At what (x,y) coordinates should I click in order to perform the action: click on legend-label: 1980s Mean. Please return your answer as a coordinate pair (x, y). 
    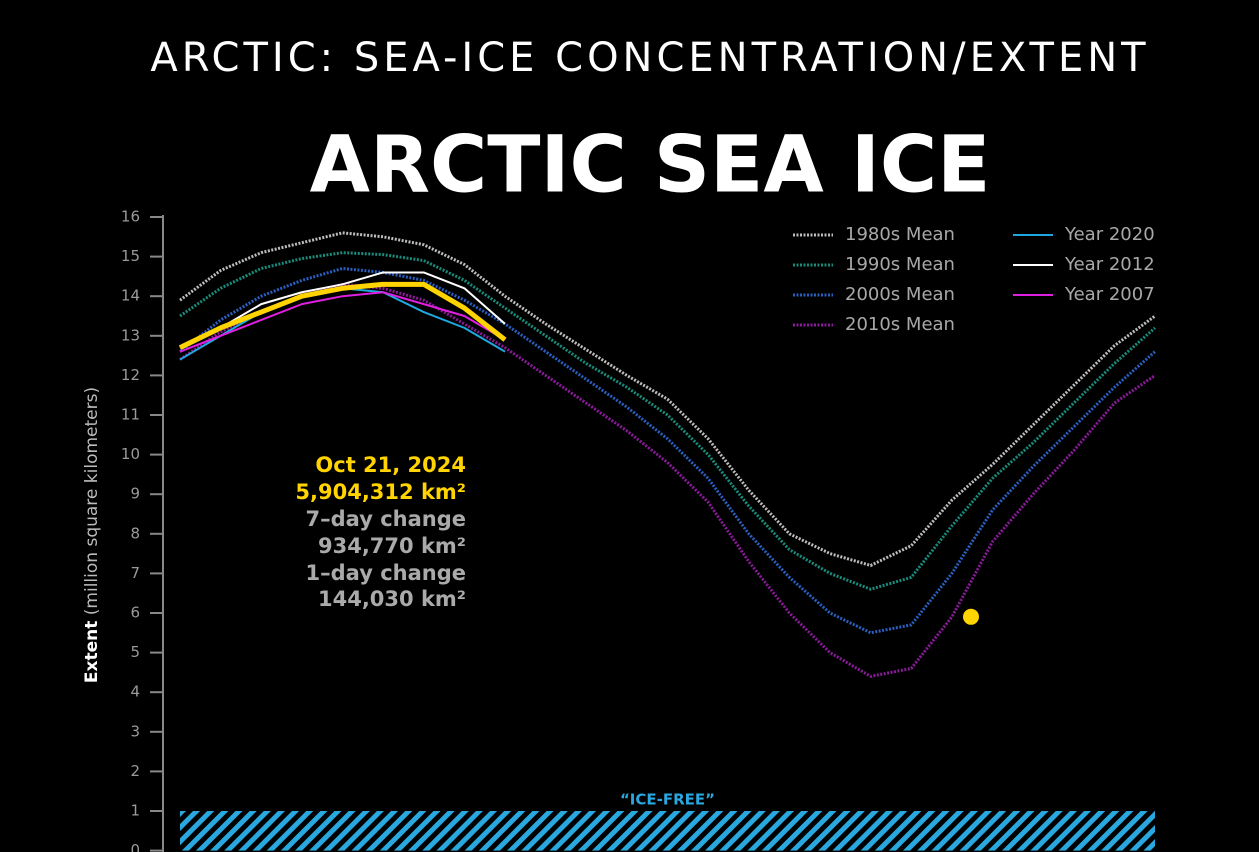
    Looking at the image, I should click on (900, 234).